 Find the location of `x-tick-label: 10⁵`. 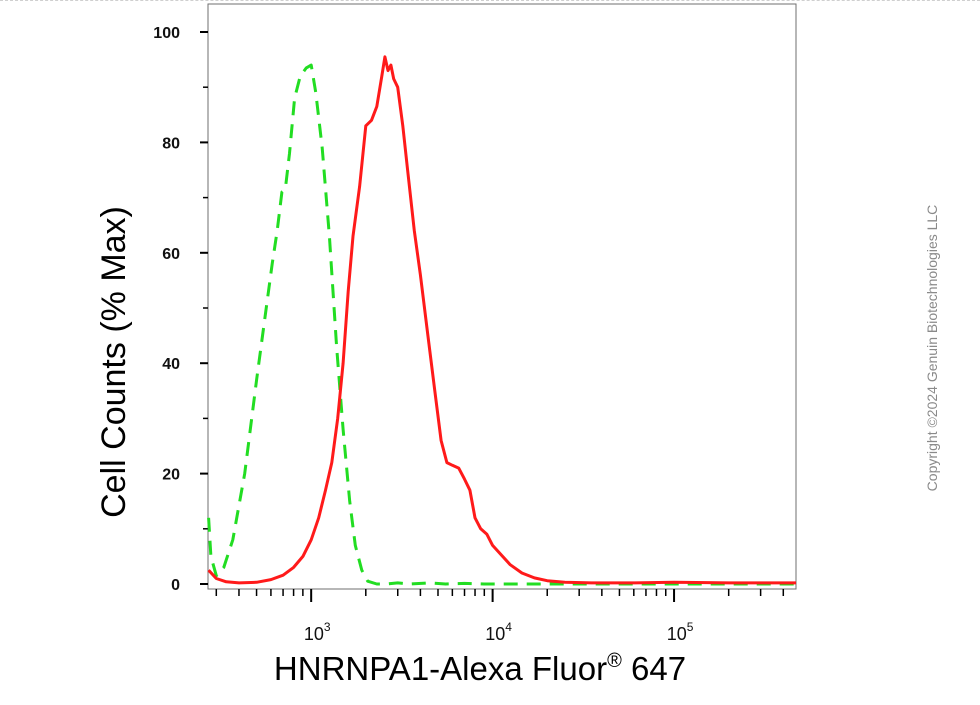

x-tick-label: 10⁵ is located at coordinates (680, 632).